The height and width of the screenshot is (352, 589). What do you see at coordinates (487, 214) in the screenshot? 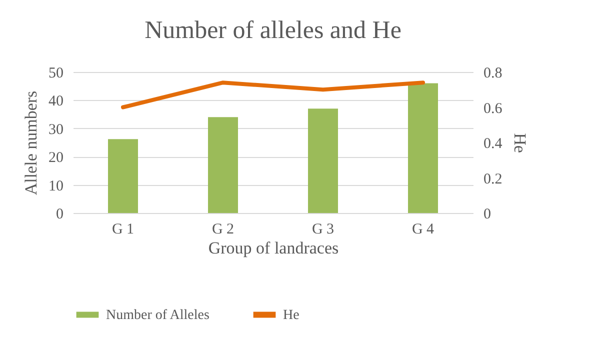
I see `y2-tick-label: 0` at bounding box center [487, 214].